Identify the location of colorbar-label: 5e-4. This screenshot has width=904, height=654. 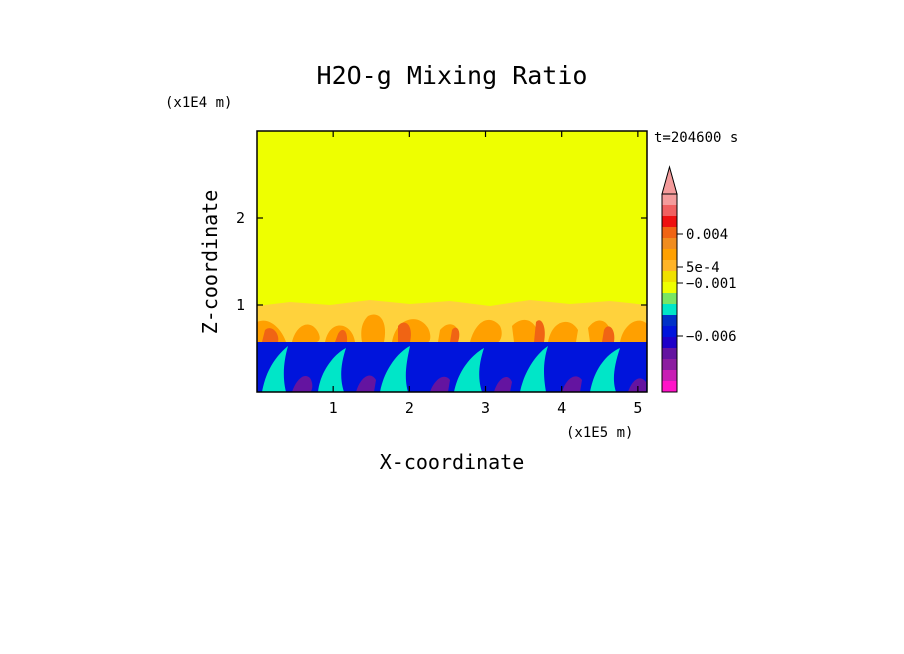
(703, 268).